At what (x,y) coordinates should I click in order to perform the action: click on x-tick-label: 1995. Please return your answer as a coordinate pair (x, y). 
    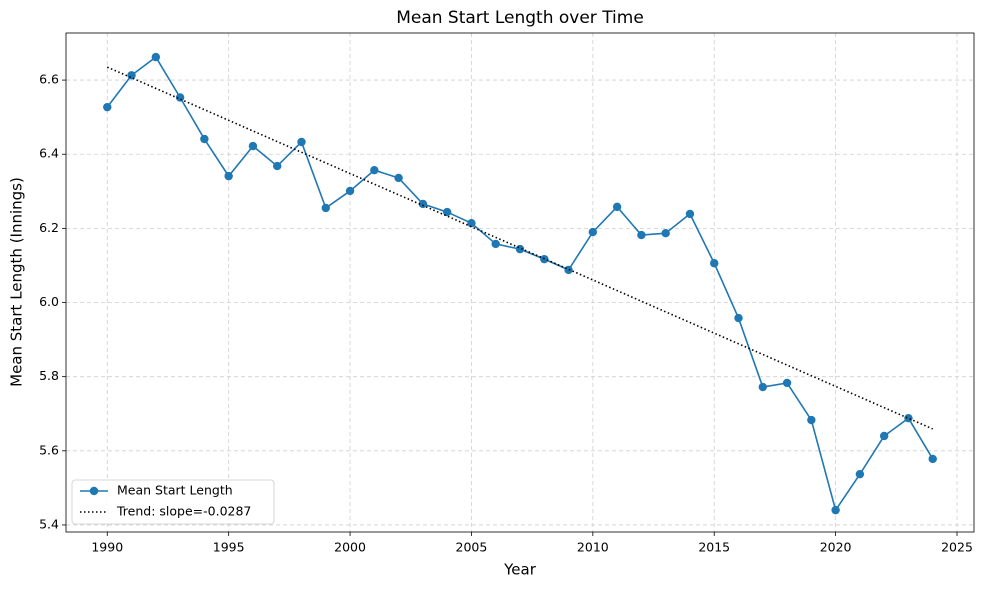
    Looking at the image, I should click on (229, 547).